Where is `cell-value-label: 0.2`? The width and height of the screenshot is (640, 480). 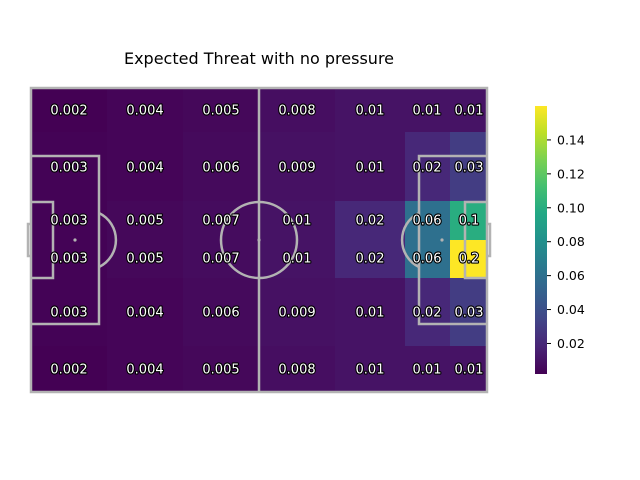 cell-value-label: 0.2 is located at coordinates (469, 259).